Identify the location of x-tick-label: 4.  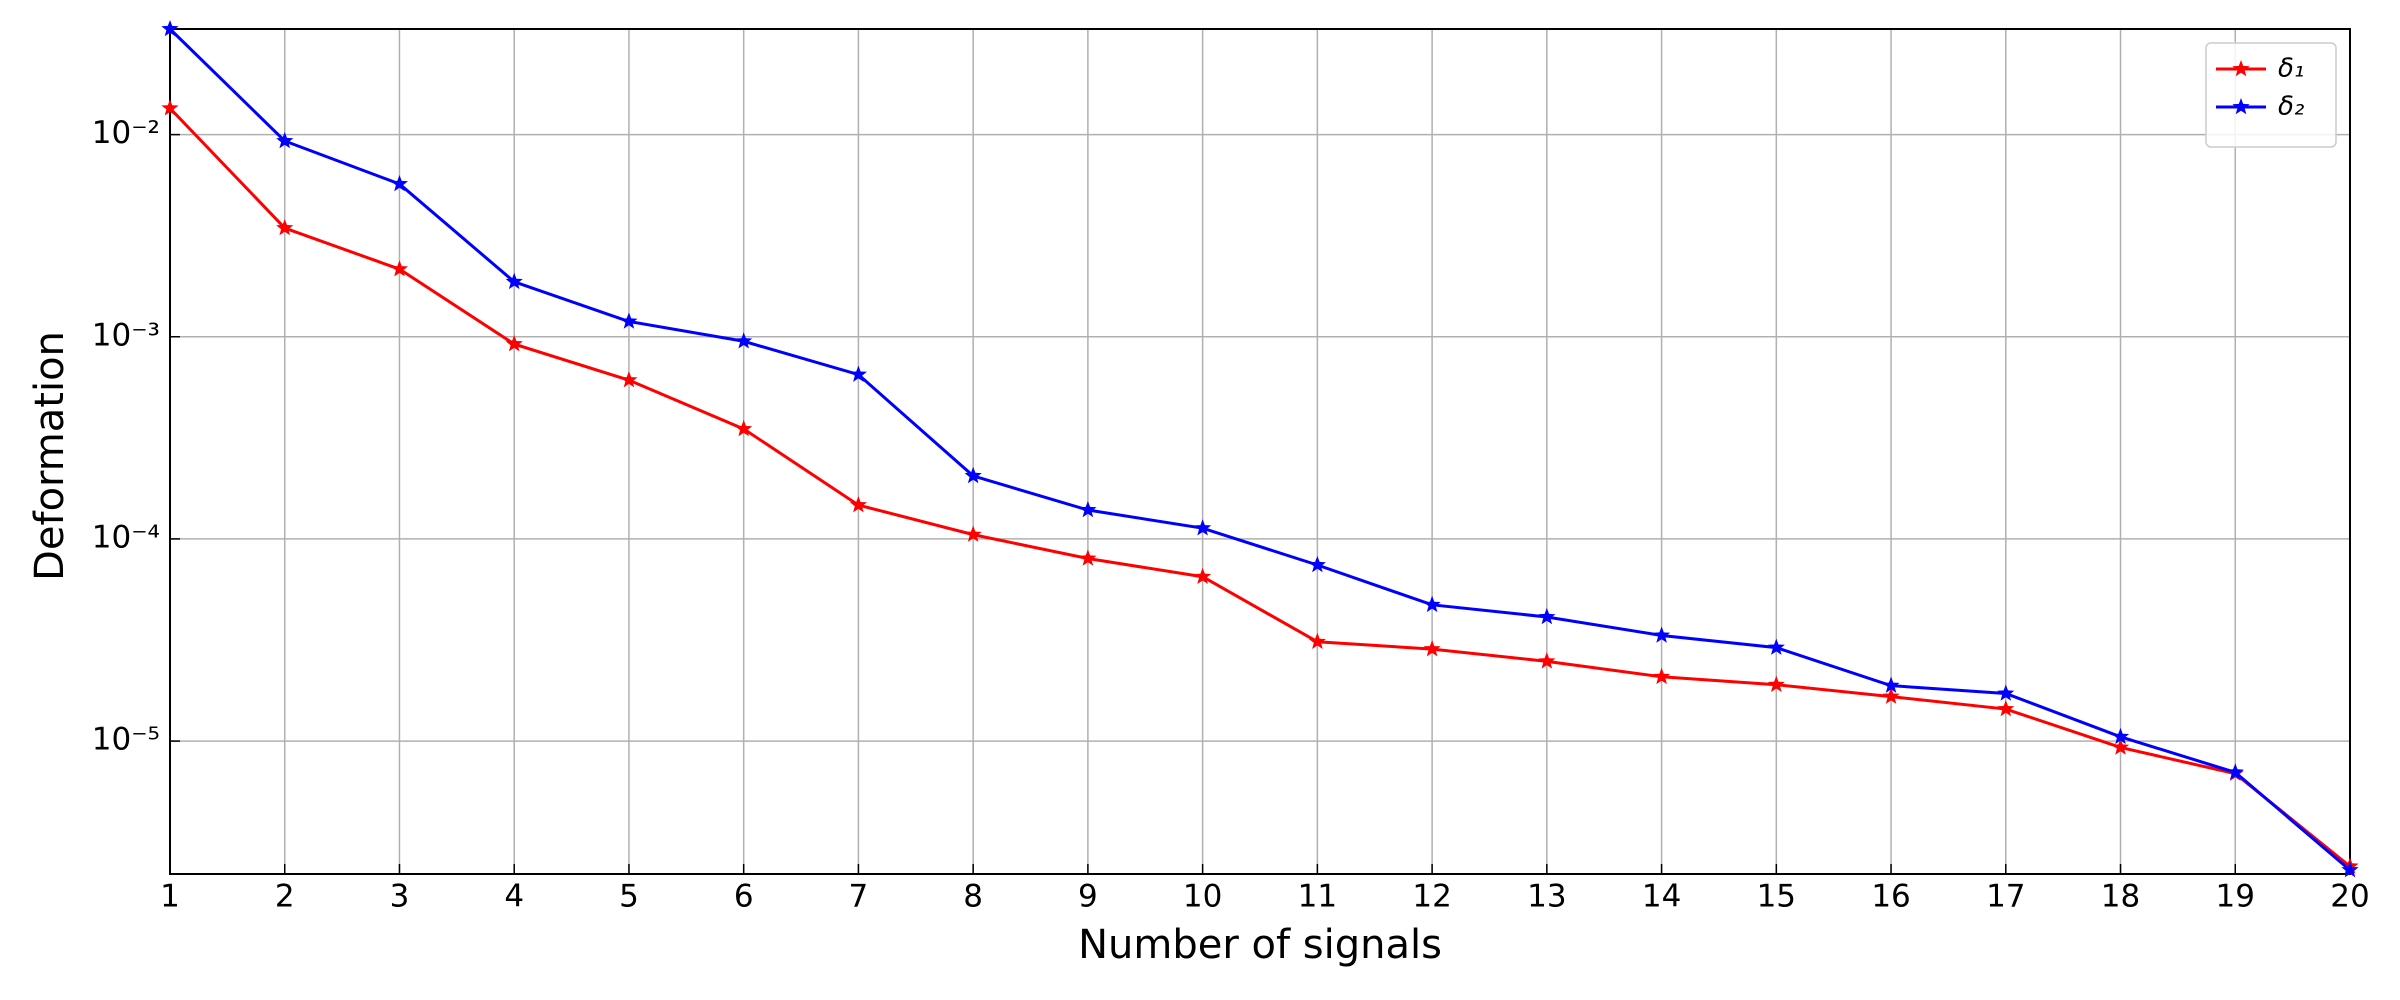
(514, 897).